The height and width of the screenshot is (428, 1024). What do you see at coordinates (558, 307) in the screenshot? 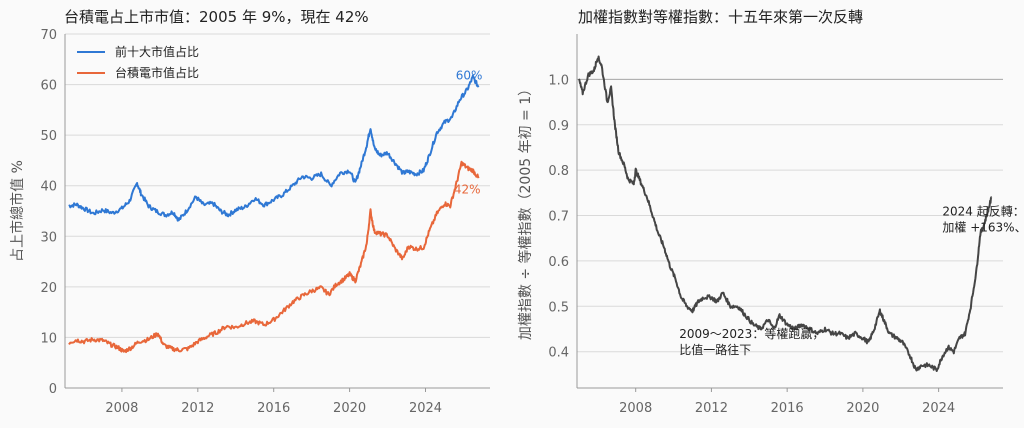
I see `y-tick-label: 0.5` at bounding box center [558, 307].